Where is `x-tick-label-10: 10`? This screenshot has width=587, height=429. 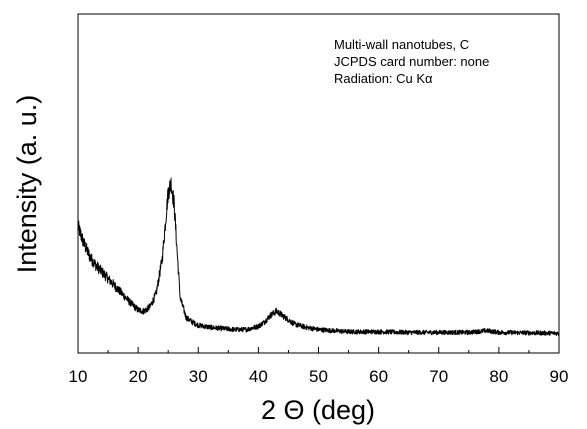 x-tick-label-10: 10 is located at coordinates (78, 376).